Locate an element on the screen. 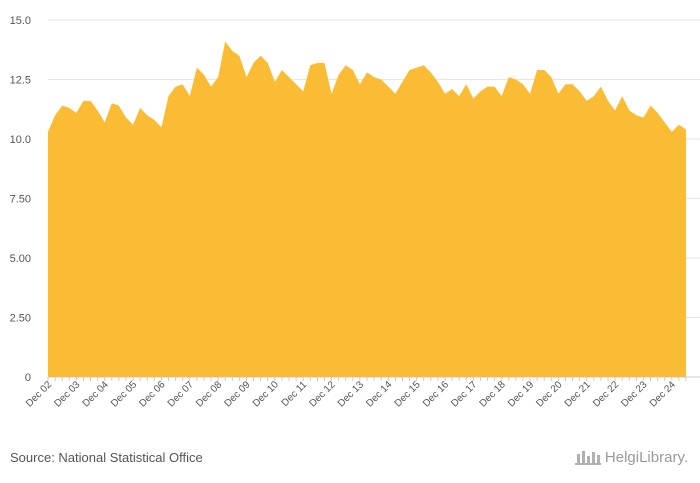  x-tick-label: Dec 07 is located at coordinates (181, 394).